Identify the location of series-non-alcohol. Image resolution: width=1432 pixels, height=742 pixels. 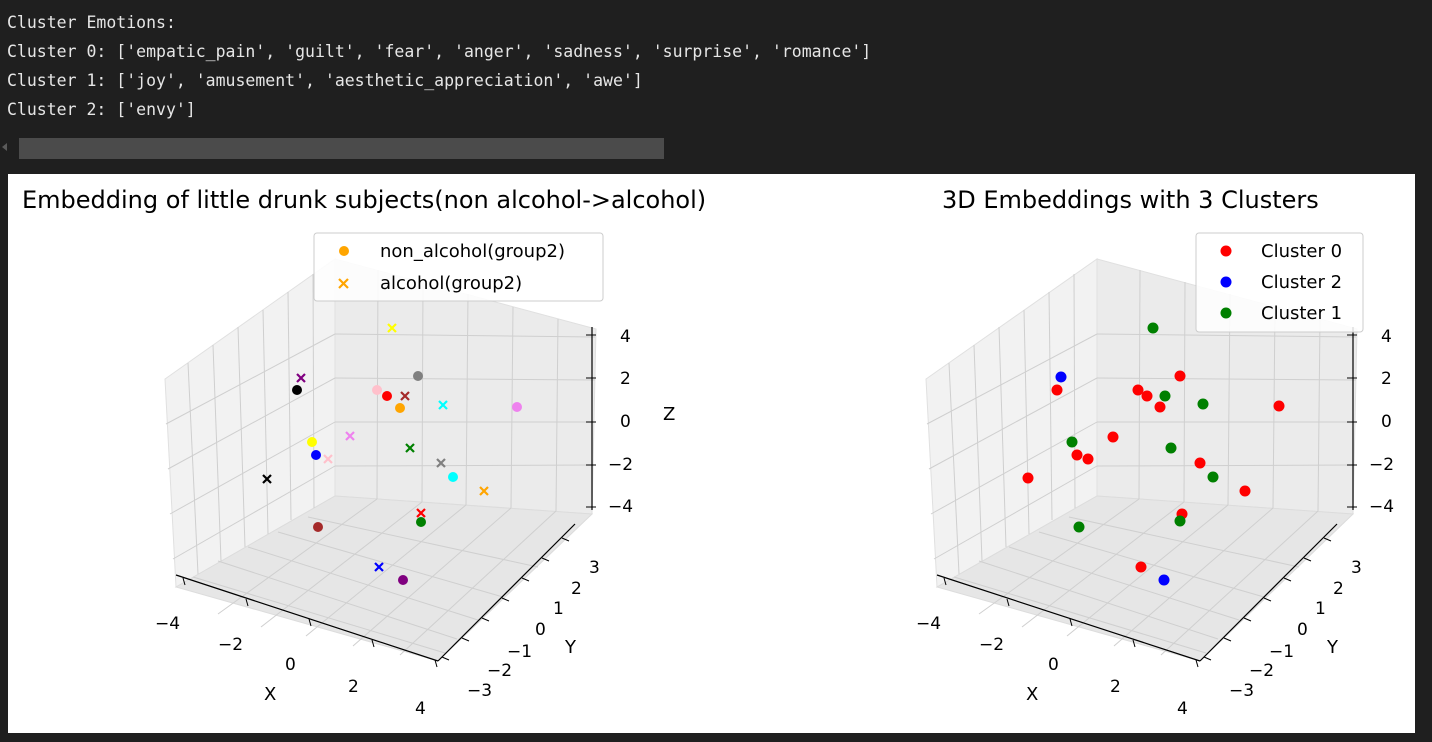
(407, 478).